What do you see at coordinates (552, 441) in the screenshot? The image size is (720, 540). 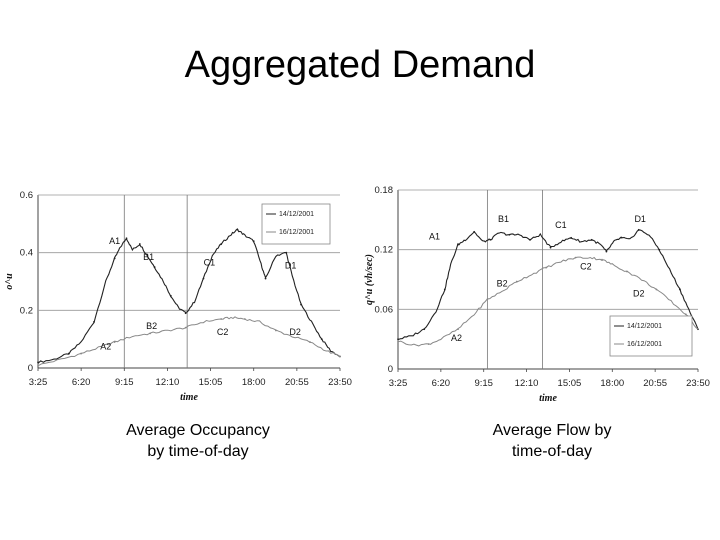 I see `flow-caption: Average Flow by time-of-day` at bounding box center [552, 441].